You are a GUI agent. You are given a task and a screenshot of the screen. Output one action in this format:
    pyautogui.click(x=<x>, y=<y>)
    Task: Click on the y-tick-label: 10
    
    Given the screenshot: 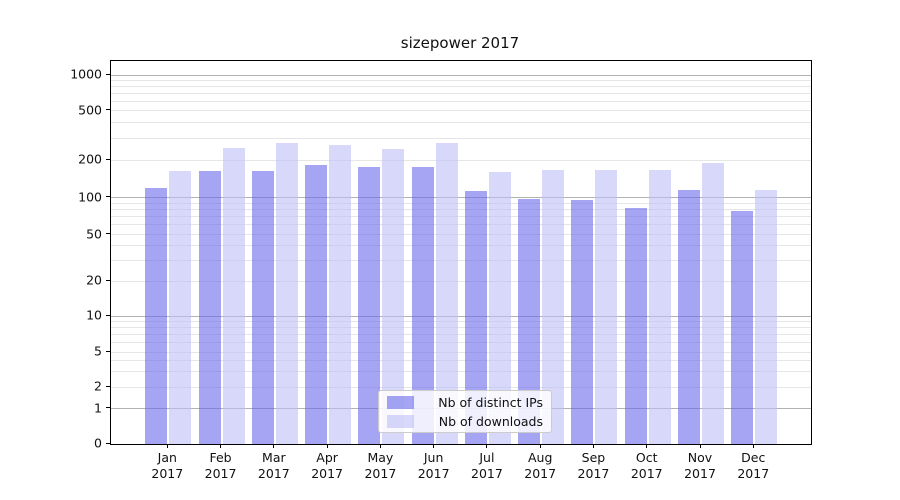 What is the action you would take?
    pyautogui.click(x=94, y=315)
    